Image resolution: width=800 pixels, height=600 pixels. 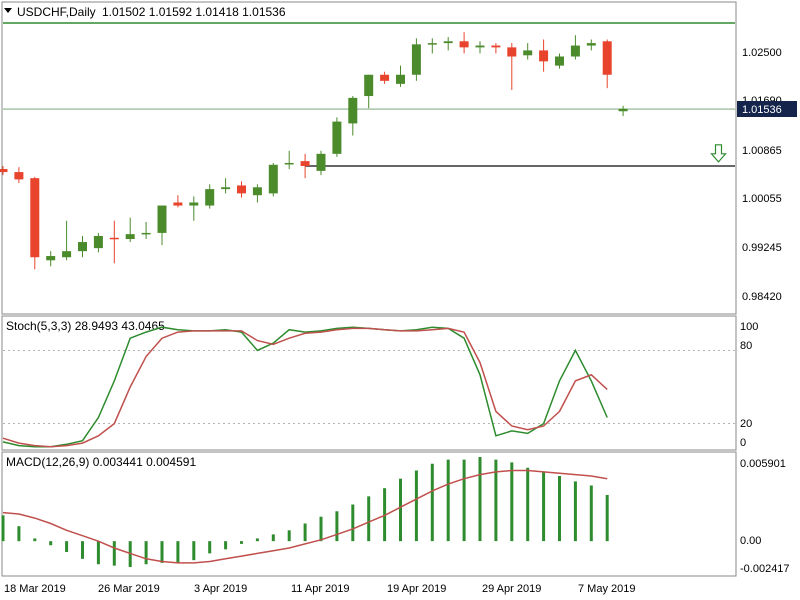 What do you see at coordinates (762, 297) in the screenshot?
I see `price-axis-label: 0.98420` at bounding box center [762, 297].